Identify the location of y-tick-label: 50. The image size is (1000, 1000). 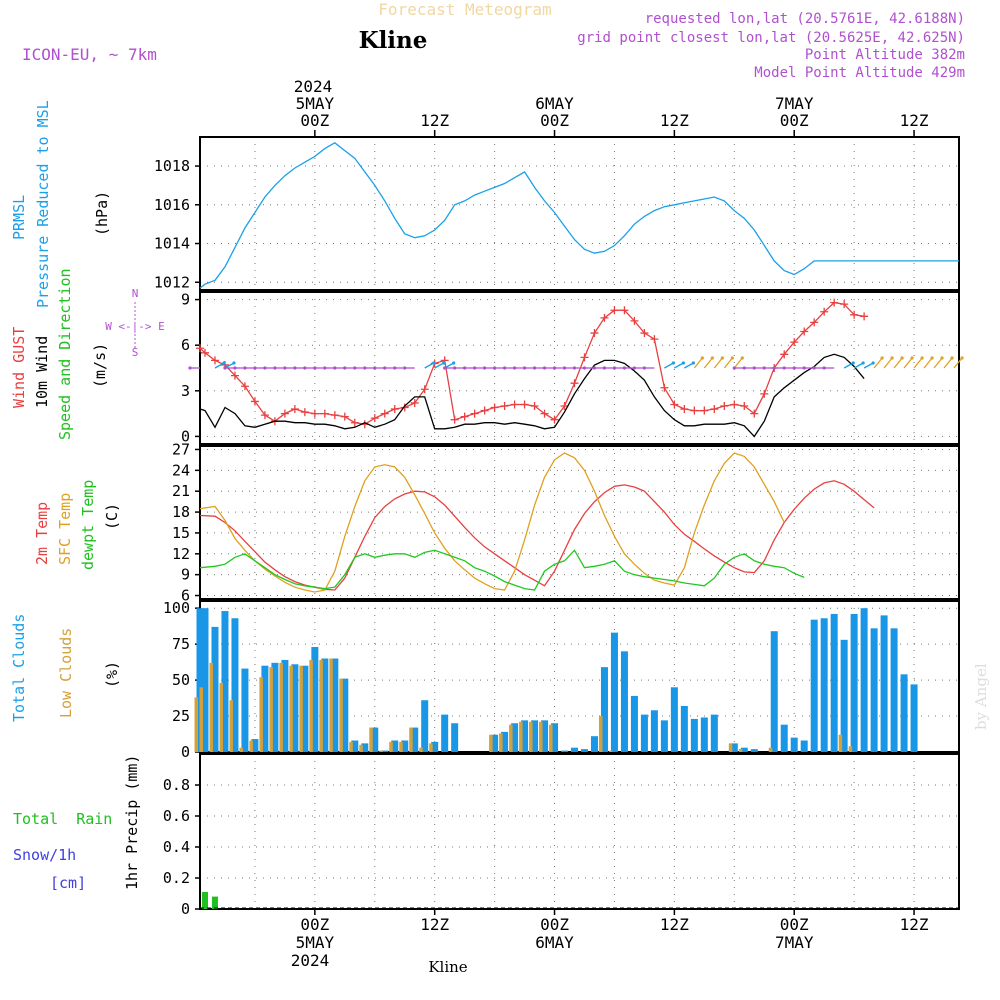
(181, 680).